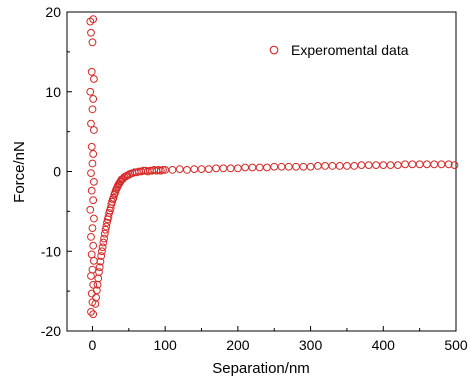  What do you see at coordinates (261, 368) in the screenshot?
I see `x-axis-label: Separation/nm` at bounding box center [261, 368].